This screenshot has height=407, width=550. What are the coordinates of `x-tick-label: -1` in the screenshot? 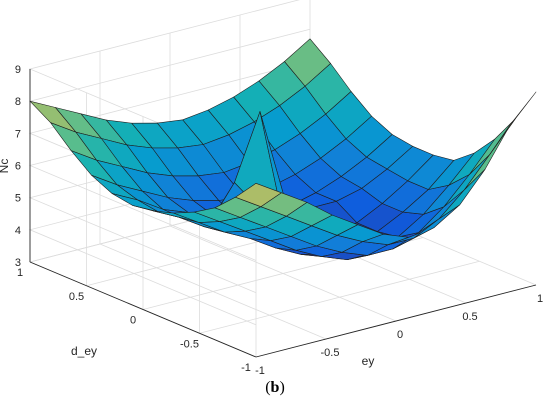 It's located at (260, 371).